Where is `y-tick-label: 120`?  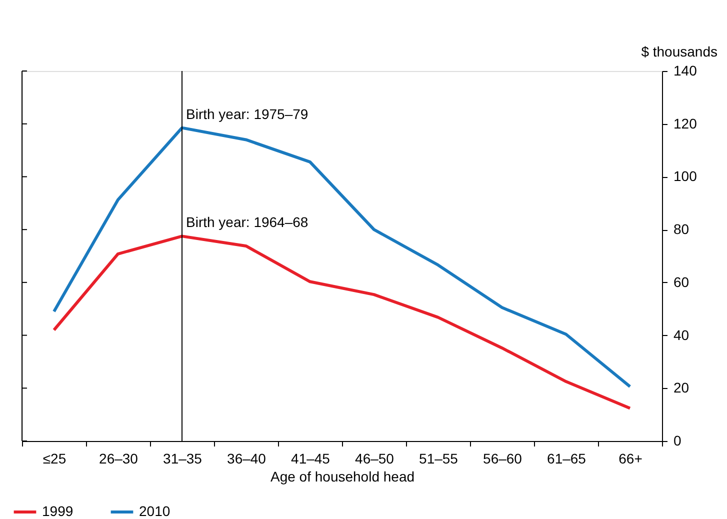 y-tick-label: 120 is located at coordinates (686, 123).